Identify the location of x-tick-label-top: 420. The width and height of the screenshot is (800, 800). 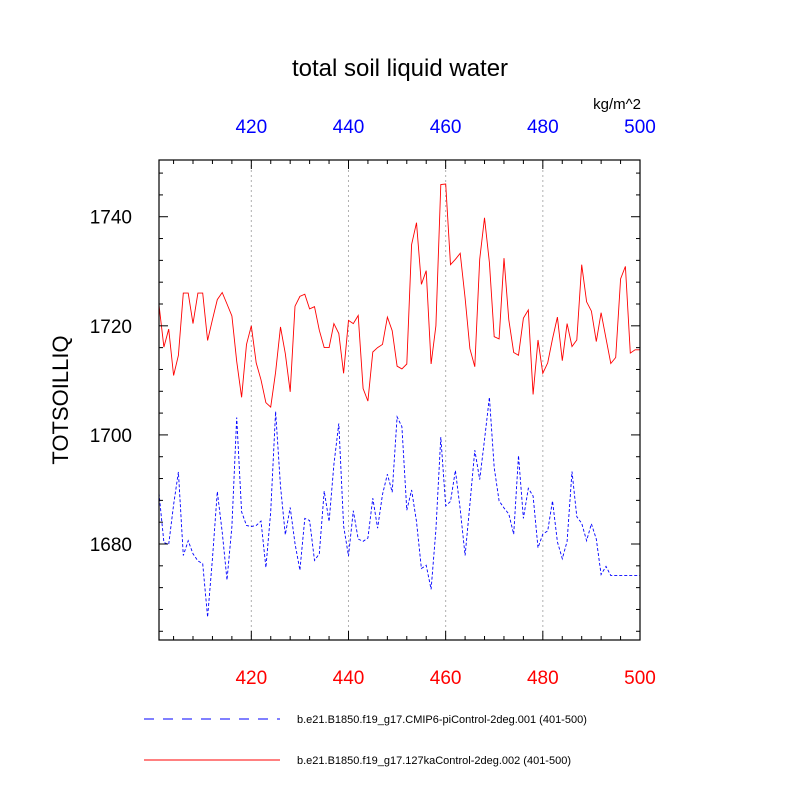
(251, 127).